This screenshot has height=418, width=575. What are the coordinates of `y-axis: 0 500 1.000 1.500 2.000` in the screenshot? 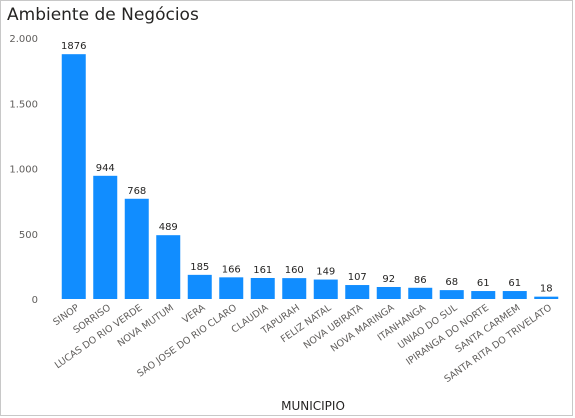 It's located at (23, 170).